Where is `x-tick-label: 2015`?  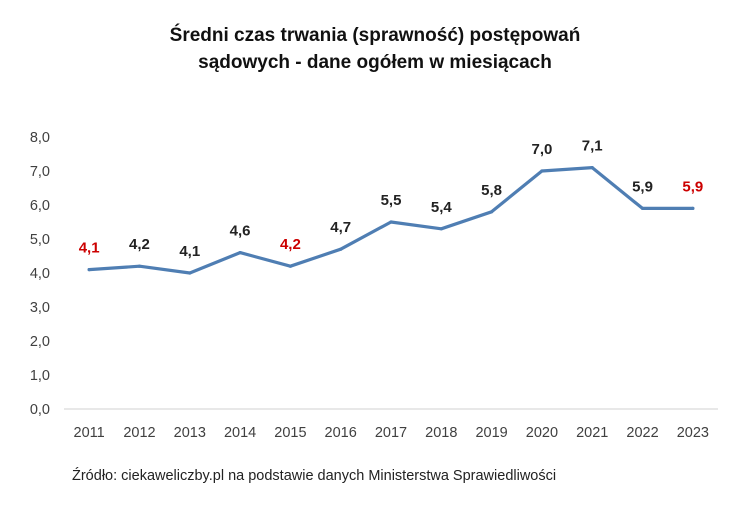
x-tick-label: 2015 is located at coordinates (290, 433).